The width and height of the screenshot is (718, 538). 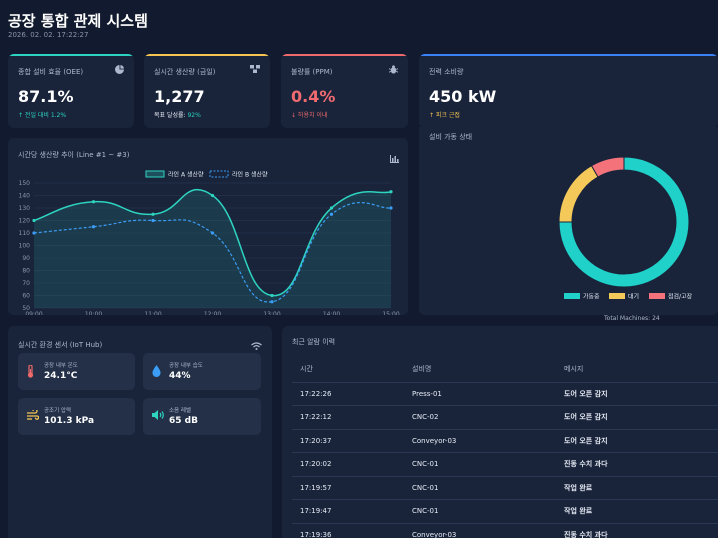 I want to click on legend-label: 대기, so click(x=633, y=297).